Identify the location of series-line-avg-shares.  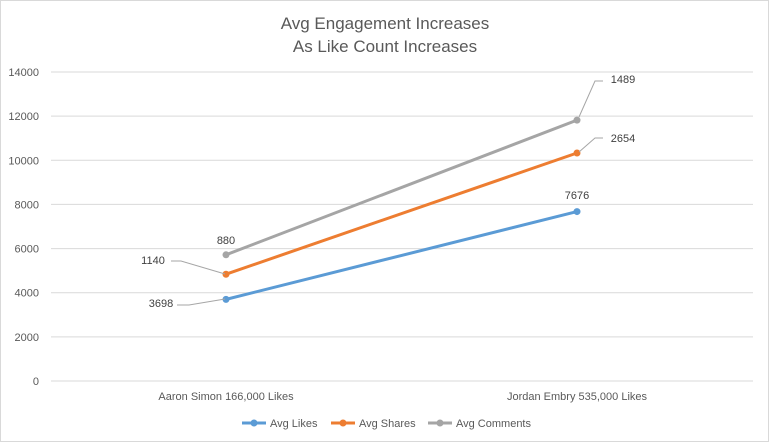
(401, 213).